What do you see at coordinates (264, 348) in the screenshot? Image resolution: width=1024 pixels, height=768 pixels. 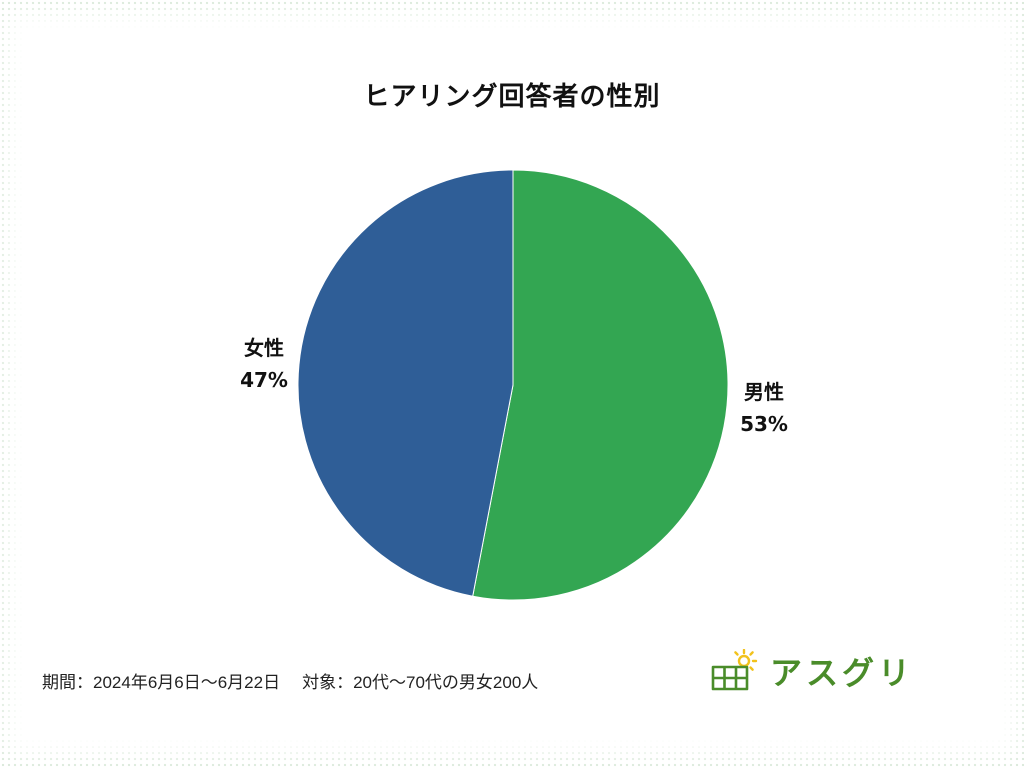 I see `slice-label-female-name: 女性` at bounding box center [264, 348].